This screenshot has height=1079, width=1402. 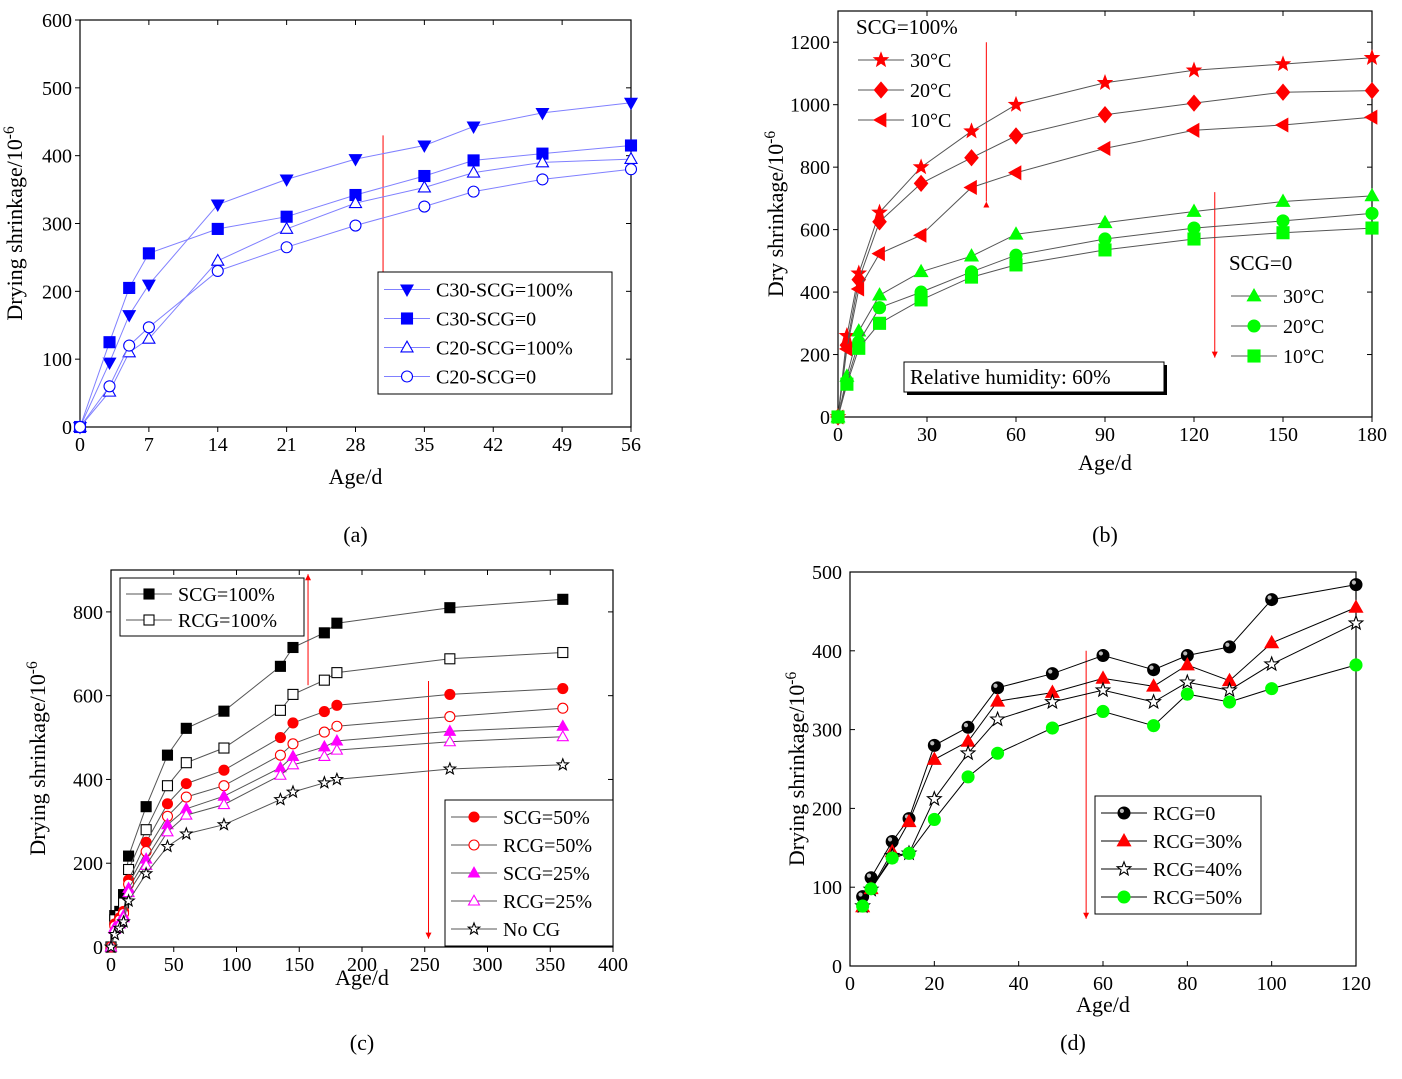 I want to click on y-tick-label-d: 400, so click(x=827, y=652).